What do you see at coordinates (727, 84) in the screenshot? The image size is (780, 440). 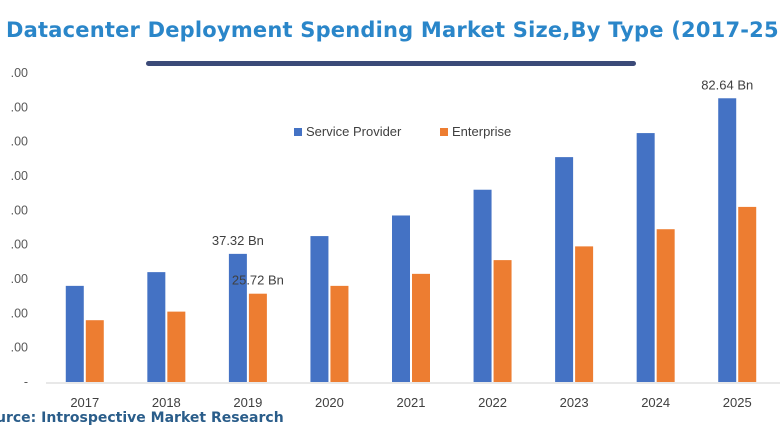 I see `data-label: 82.64 Bn` at bounding box center [727, 84].